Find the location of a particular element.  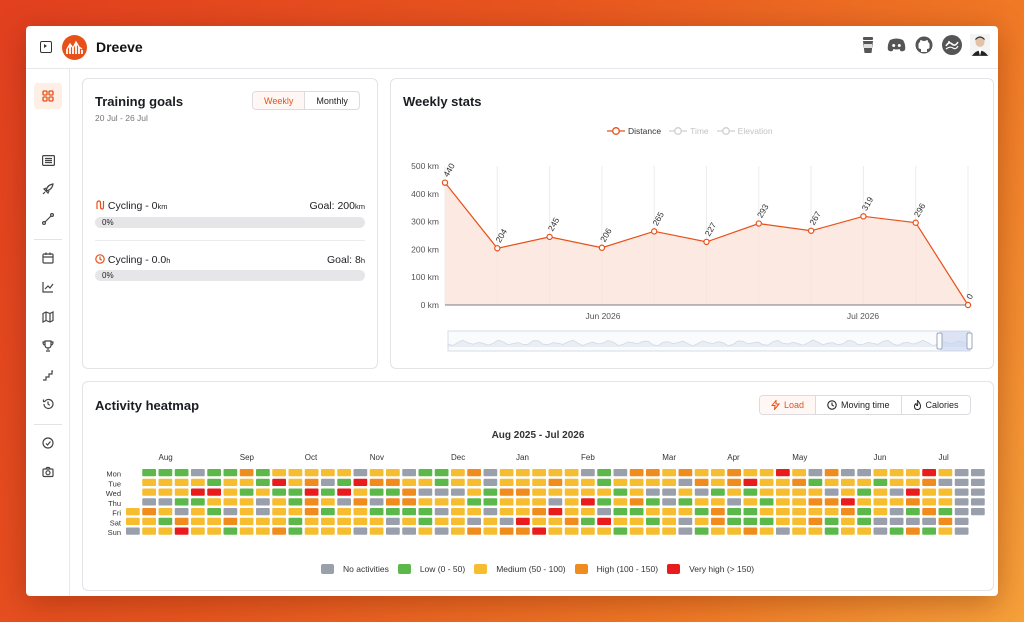

sidebar-item-history is located at coordinates (48, 404).